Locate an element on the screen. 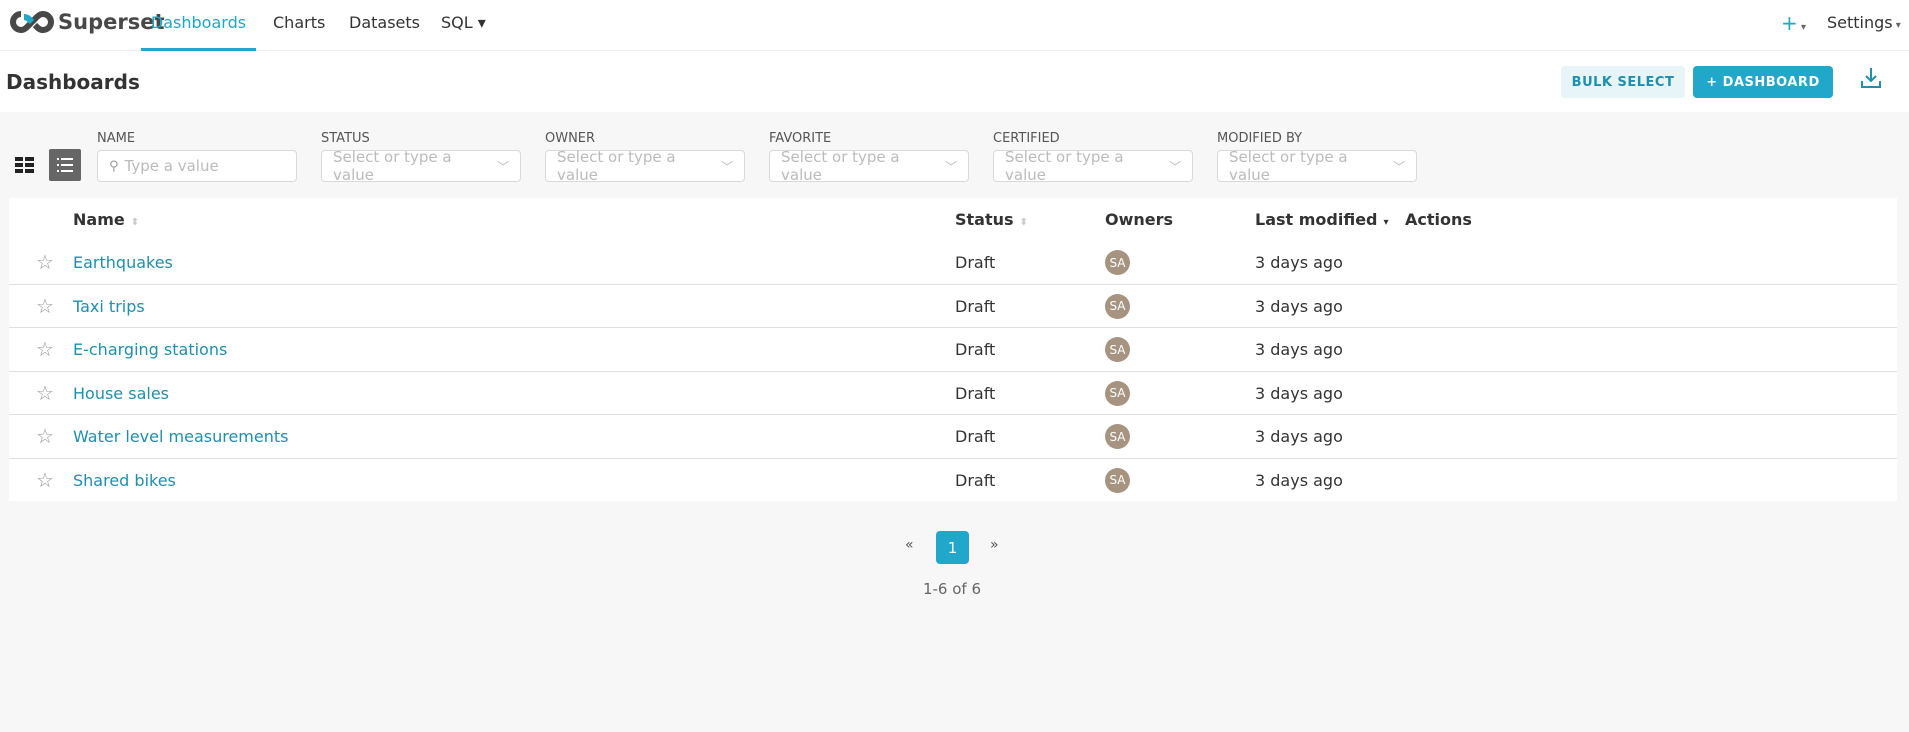  filter-name-input: ⚲ Type a value is located at coordinates (197, 166).